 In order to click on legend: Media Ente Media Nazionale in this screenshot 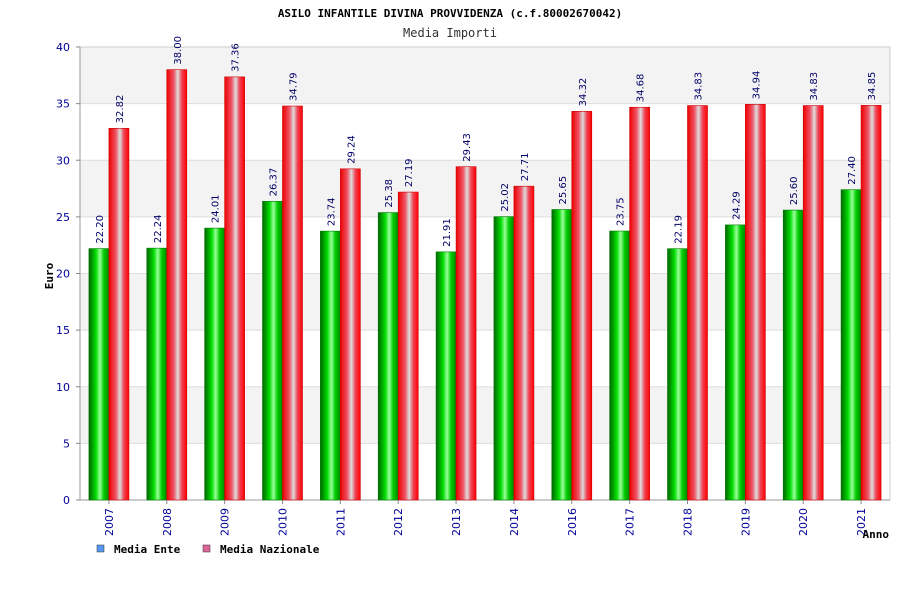, I will do `click(208, 549)`.